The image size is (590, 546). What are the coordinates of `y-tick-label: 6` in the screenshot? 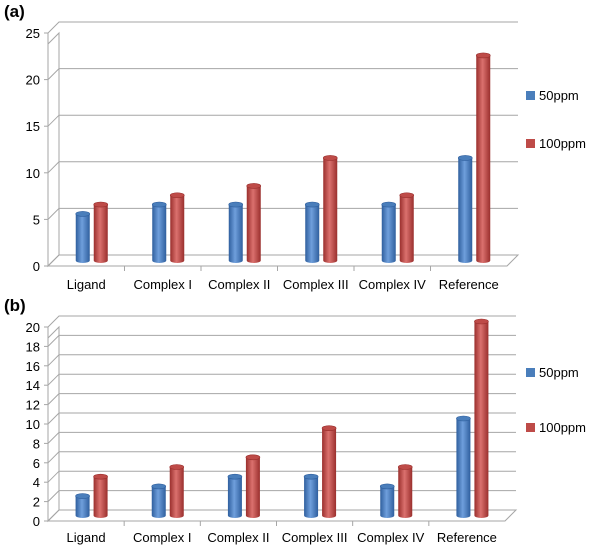 It's located at (36, 463).